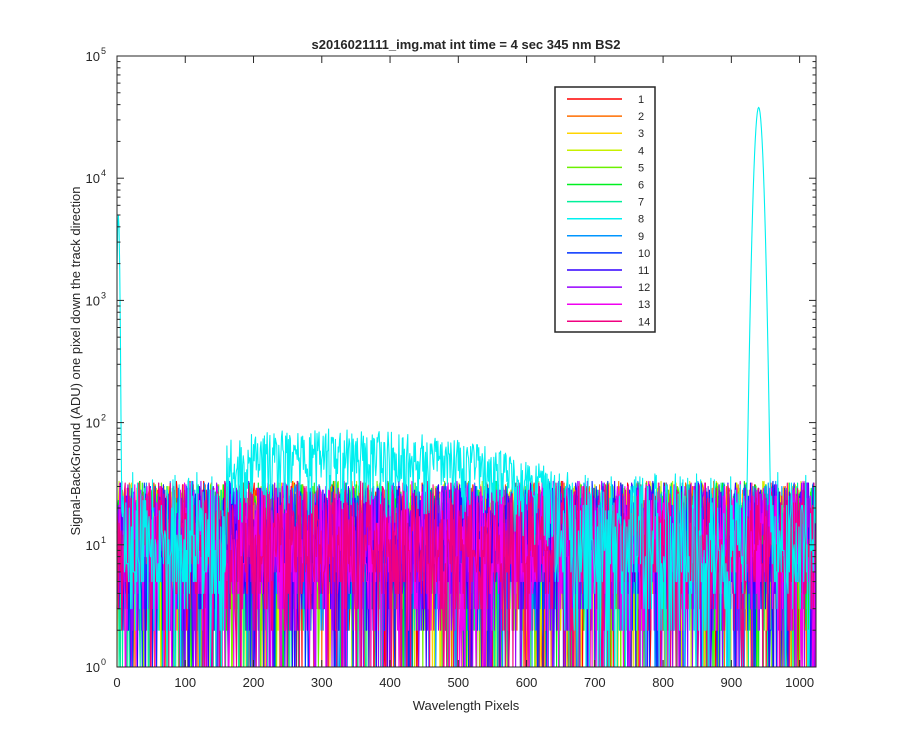 The image size is (900, 750). I want to click on x-axis-label: Wavelength Pixels, so click(466, 705).